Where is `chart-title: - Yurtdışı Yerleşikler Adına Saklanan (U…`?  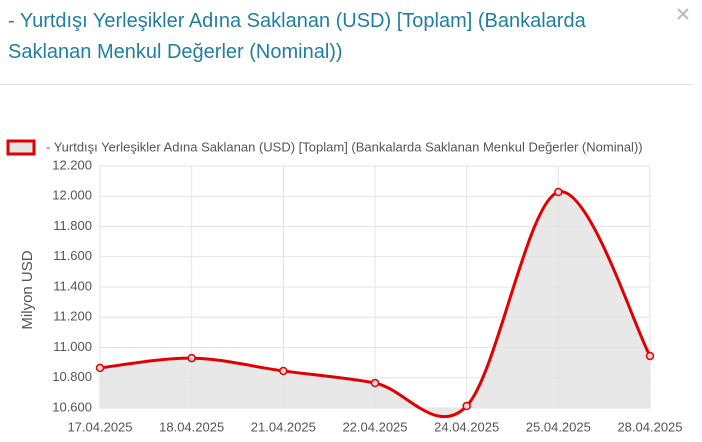
chart-title: - Yurtdışı Yerleşikler Adına Saklanan (U… is located at coordinates (297, 36).